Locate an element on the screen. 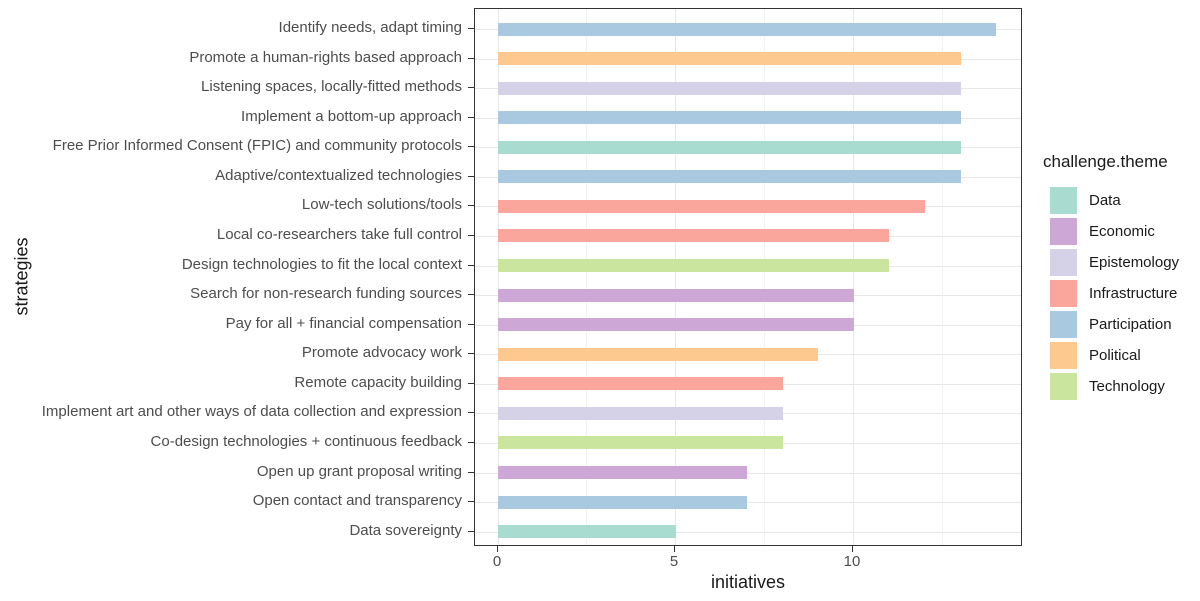 The height and width of the screenshot is (601, 1200). x-axis-title: initiatives is located at coordinates (748, 582).